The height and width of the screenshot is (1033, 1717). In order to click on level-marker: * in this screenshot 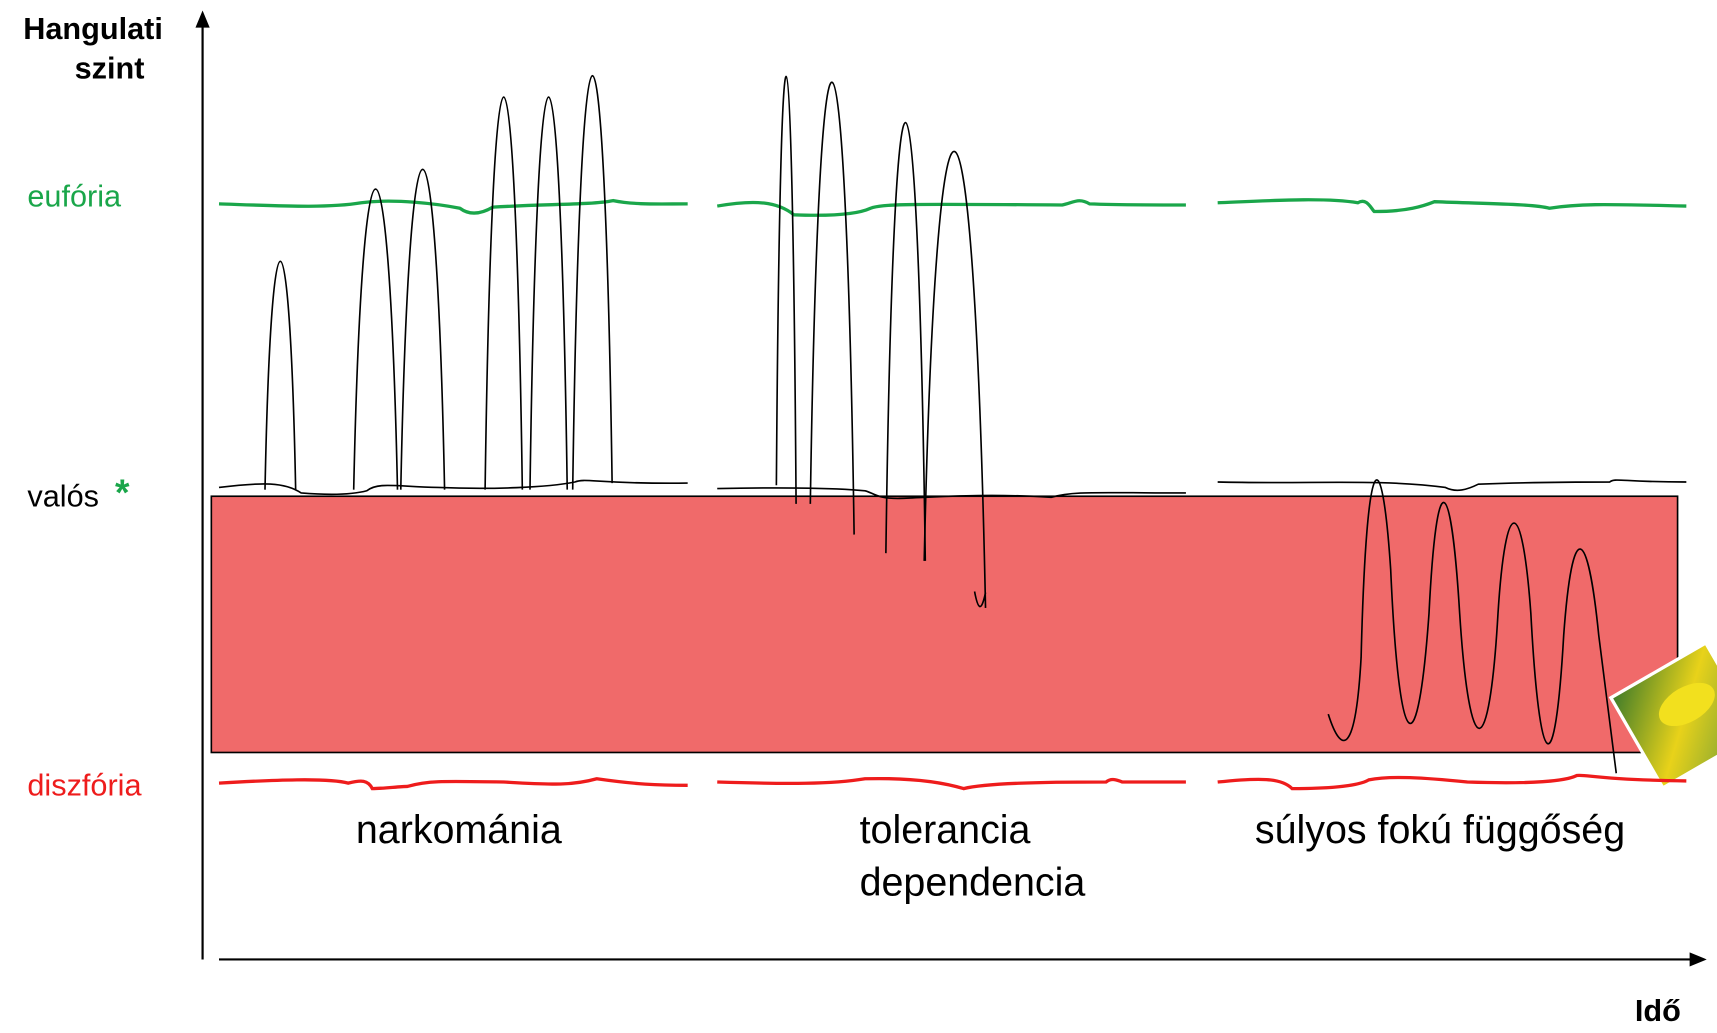, I will do `click(122, 492)`.